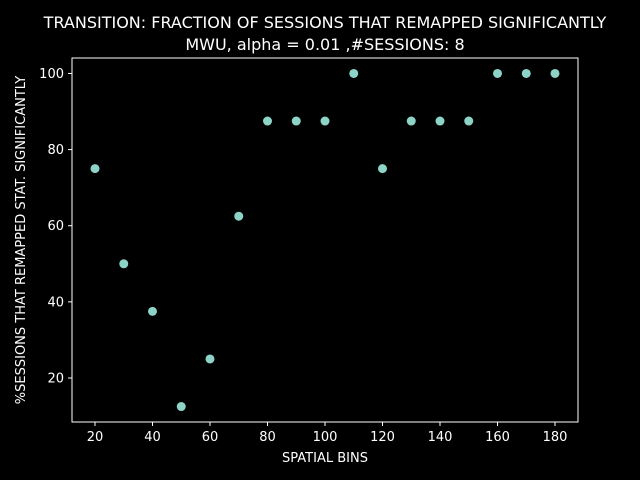 The height and width of the screenshot is (480, 640). Describe the element at coordinates (55, 302) in the screenshot. I see `y-tick-label: 40` at that location.